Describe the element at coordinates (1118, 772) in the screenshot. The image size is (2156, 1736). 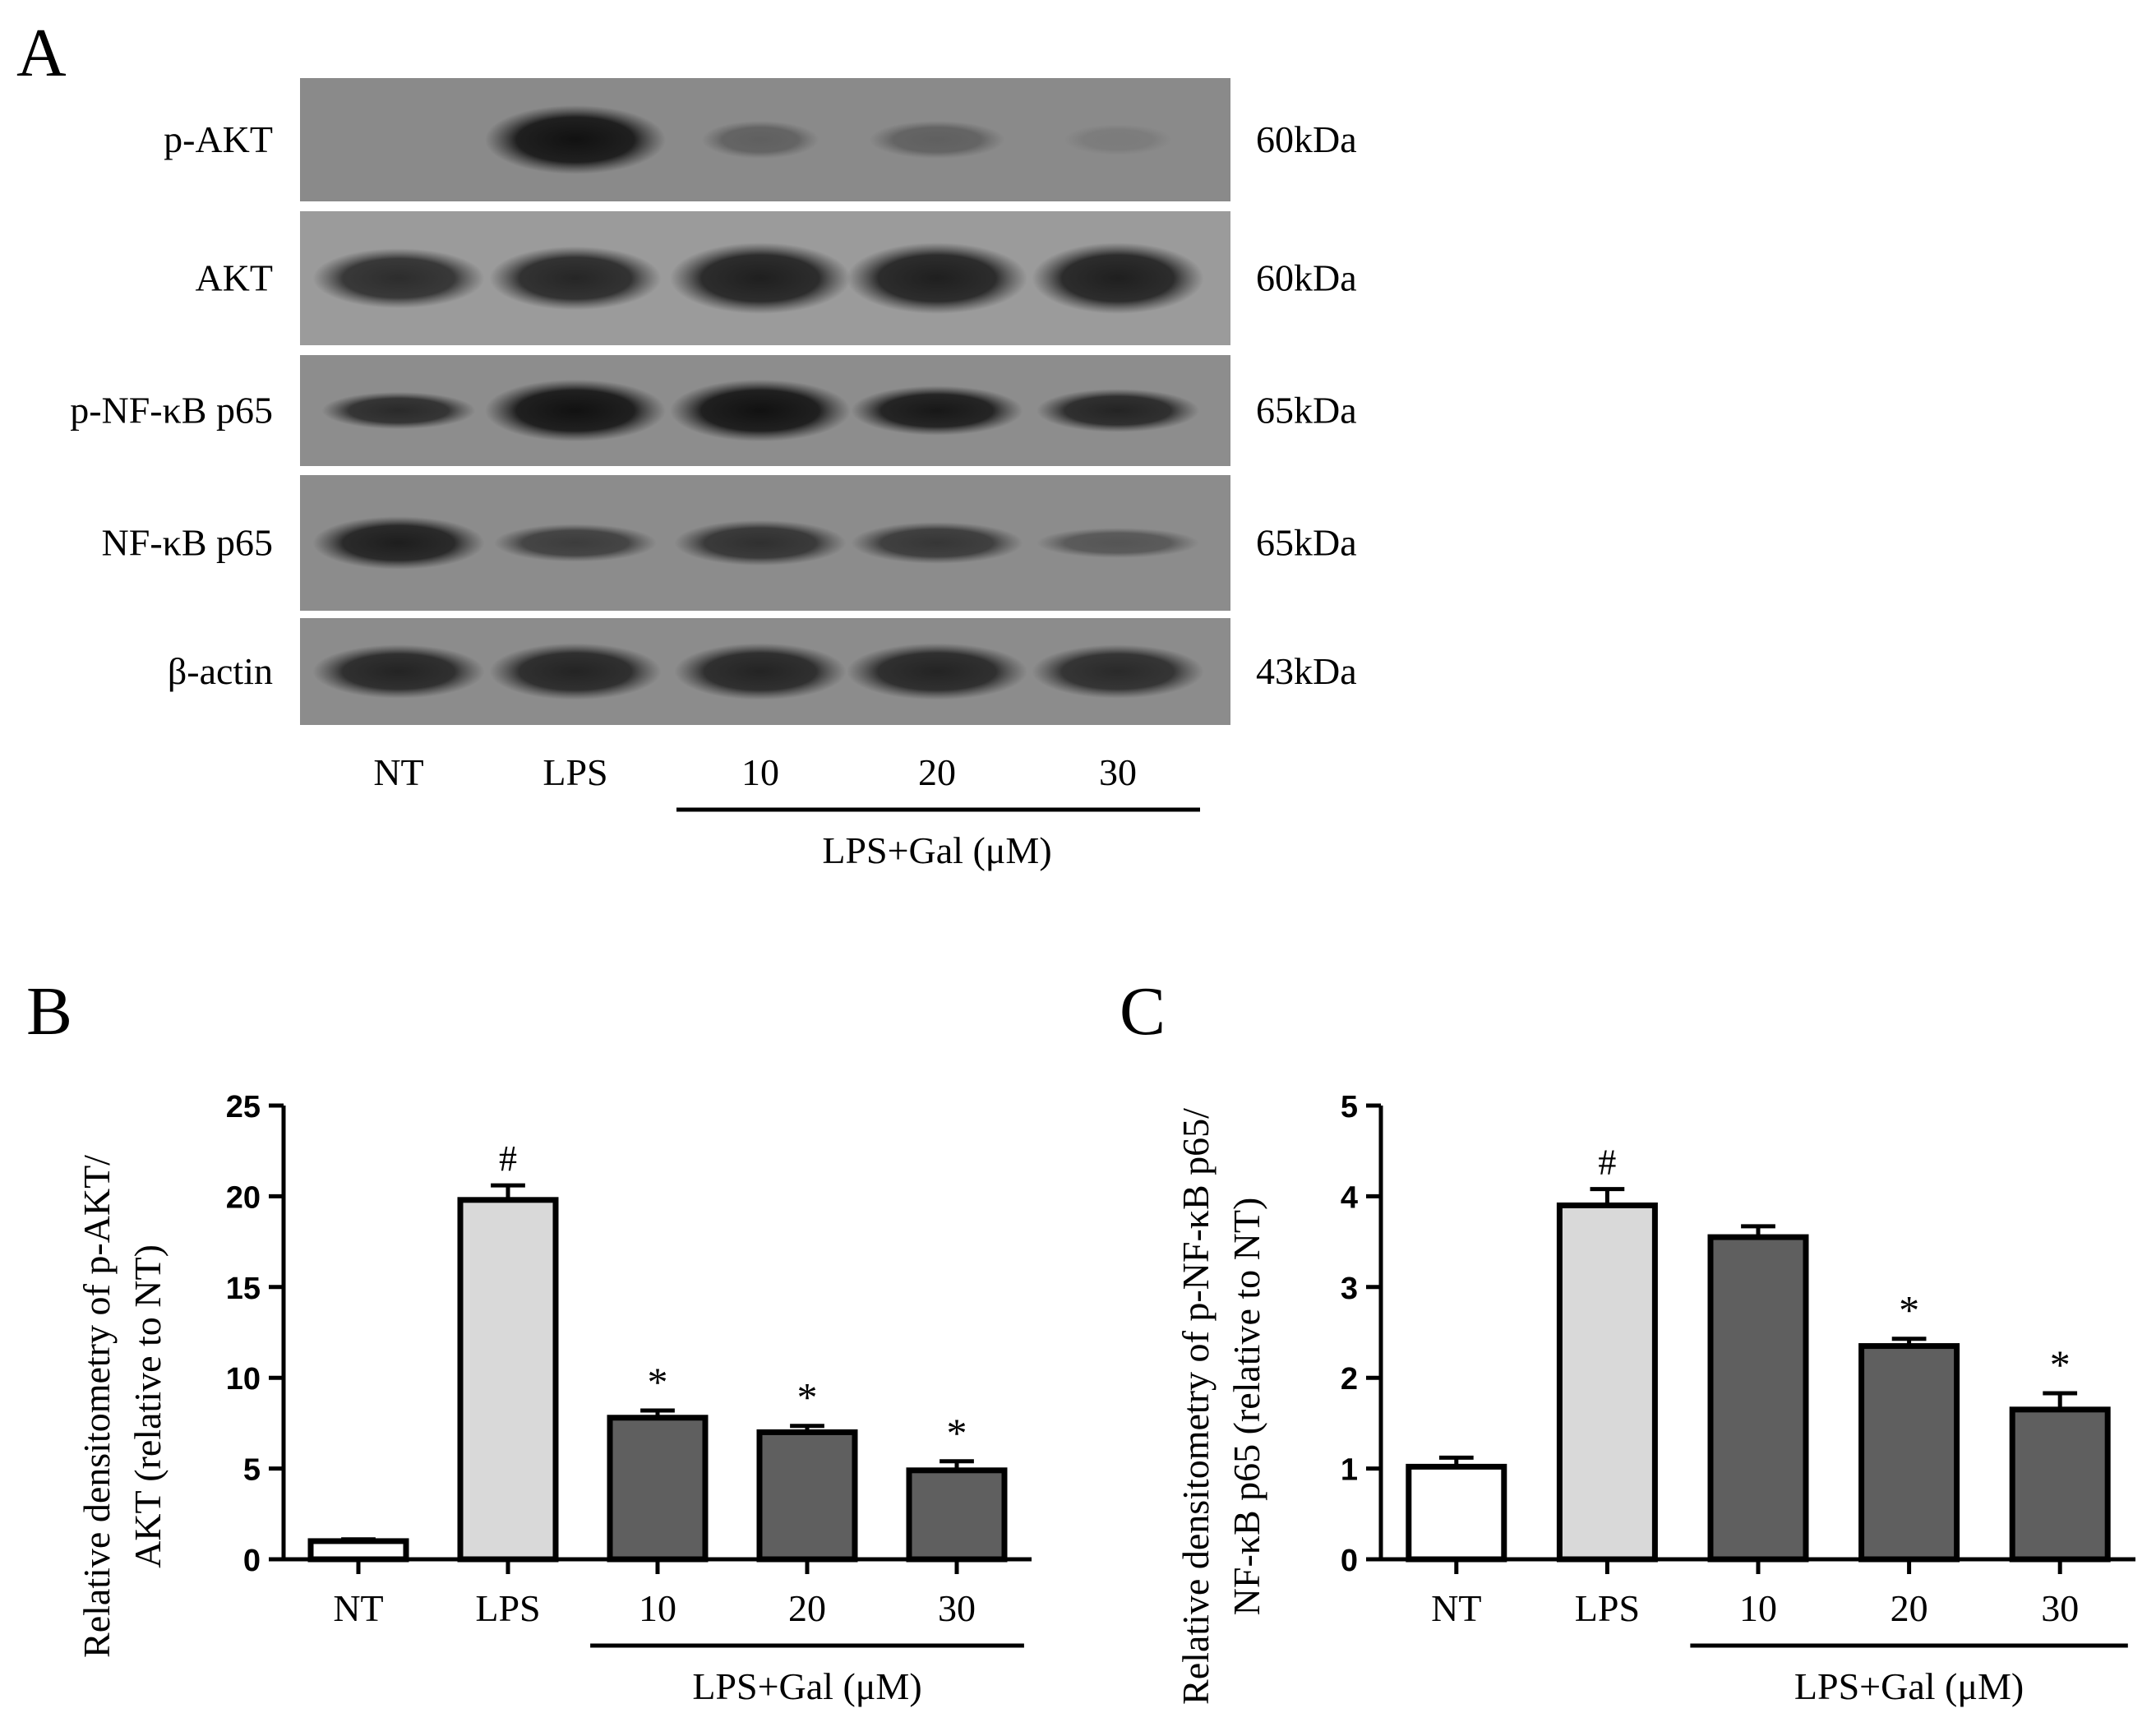
I see `lane-label: 30` at that location.